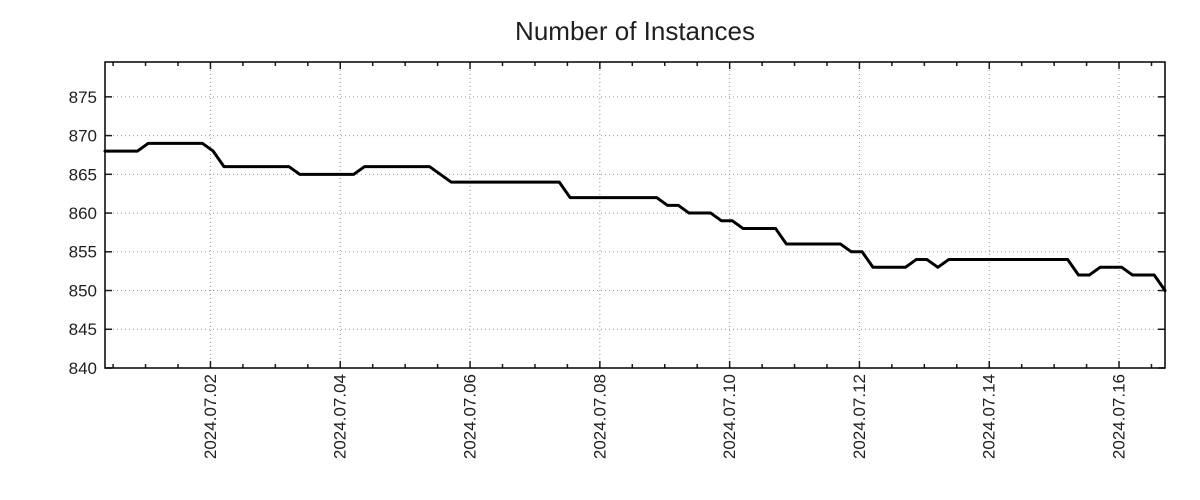 The height and width of the screenshot is (500, 1200). What do you see at coordinates (83, 252) in the screenshot?
I see `y-tick-label: 855` at bounding box center [83, 252].